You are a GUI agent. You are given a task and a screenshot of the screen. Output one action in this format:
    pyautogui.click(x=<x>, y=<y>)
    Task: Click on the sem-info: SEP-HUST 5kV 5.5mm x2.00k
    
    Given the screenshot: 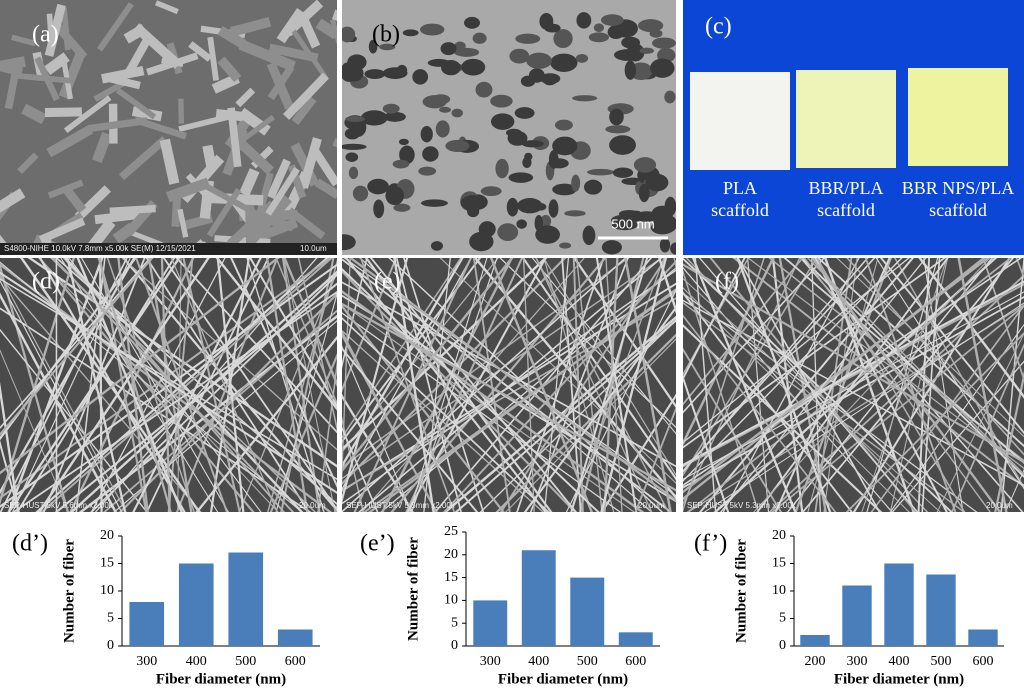 What is the action you would take?
    pyautogui.click(x=401, y=505)
    